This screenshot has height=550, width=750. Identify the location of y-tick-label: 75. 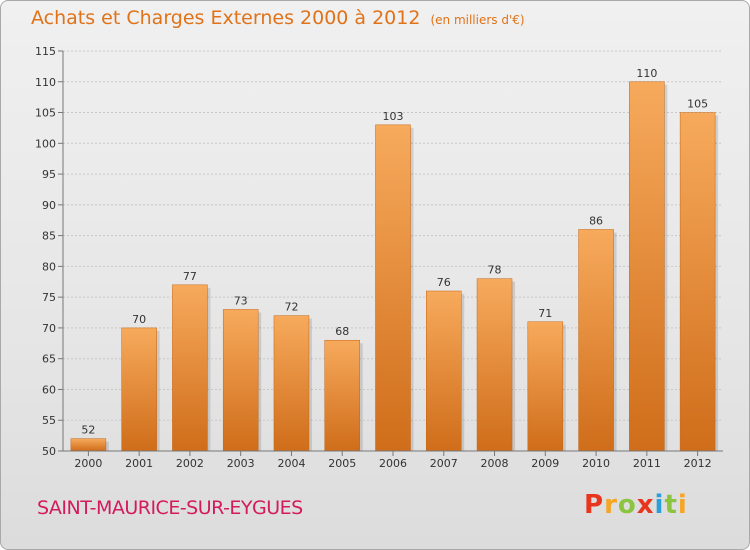
(49, 297).